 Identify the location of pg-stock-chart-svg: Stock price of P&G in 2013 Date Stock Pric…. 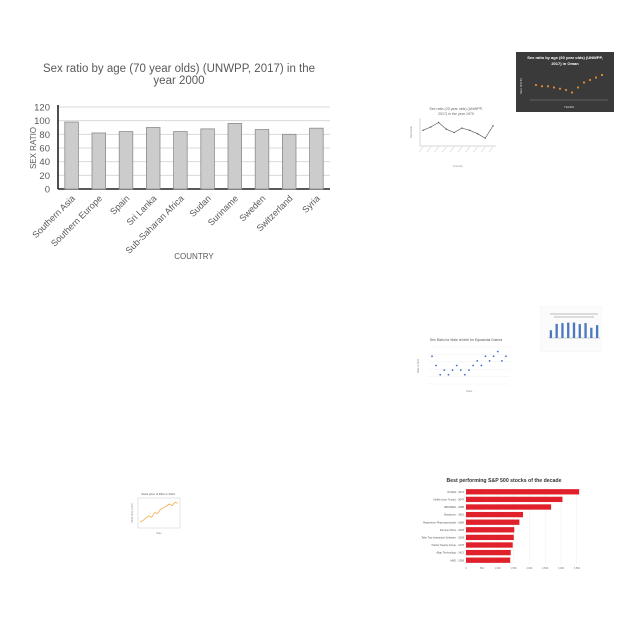
(156, 513).